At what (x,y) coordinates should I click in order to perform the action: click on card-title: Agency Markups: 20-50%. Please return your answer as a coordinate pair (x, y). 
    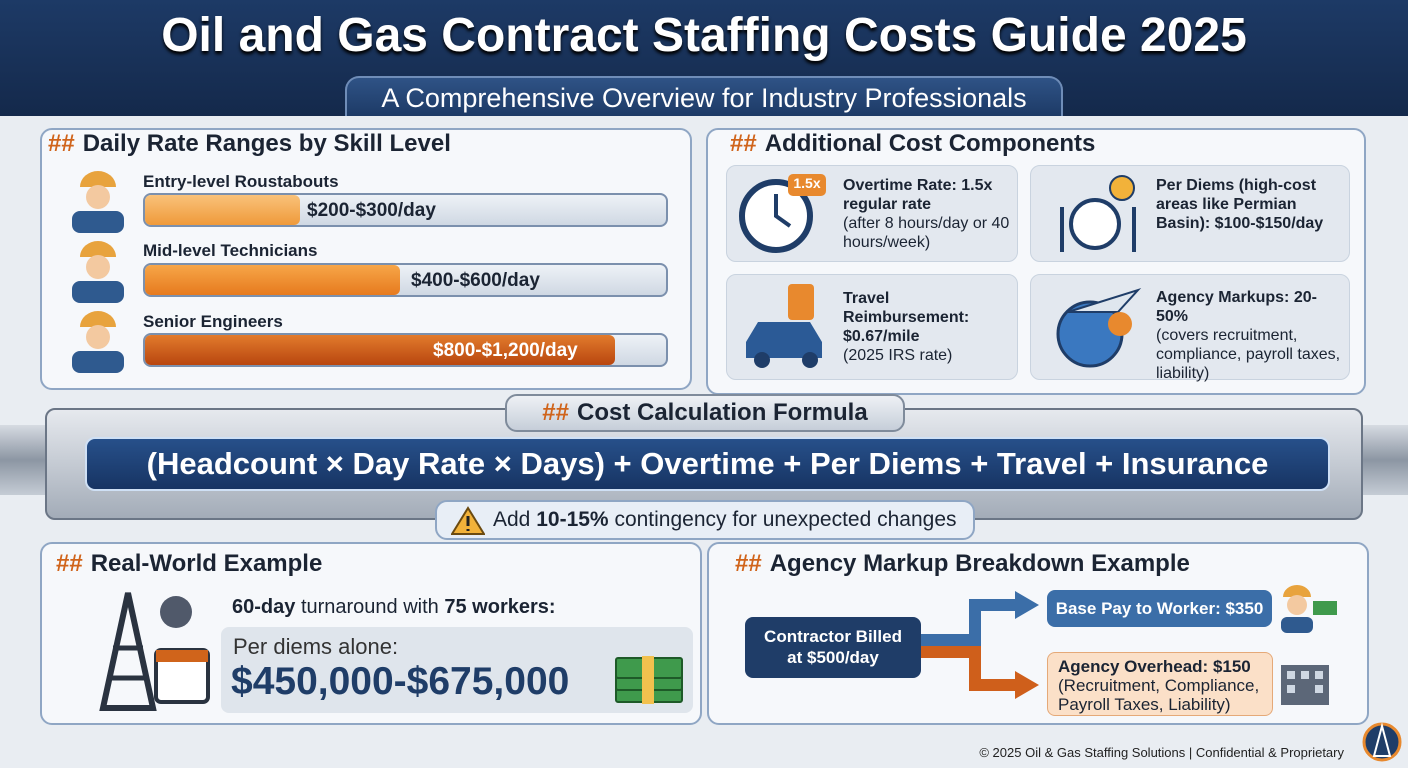
    Looking at the image, I should click on (1236, 307).